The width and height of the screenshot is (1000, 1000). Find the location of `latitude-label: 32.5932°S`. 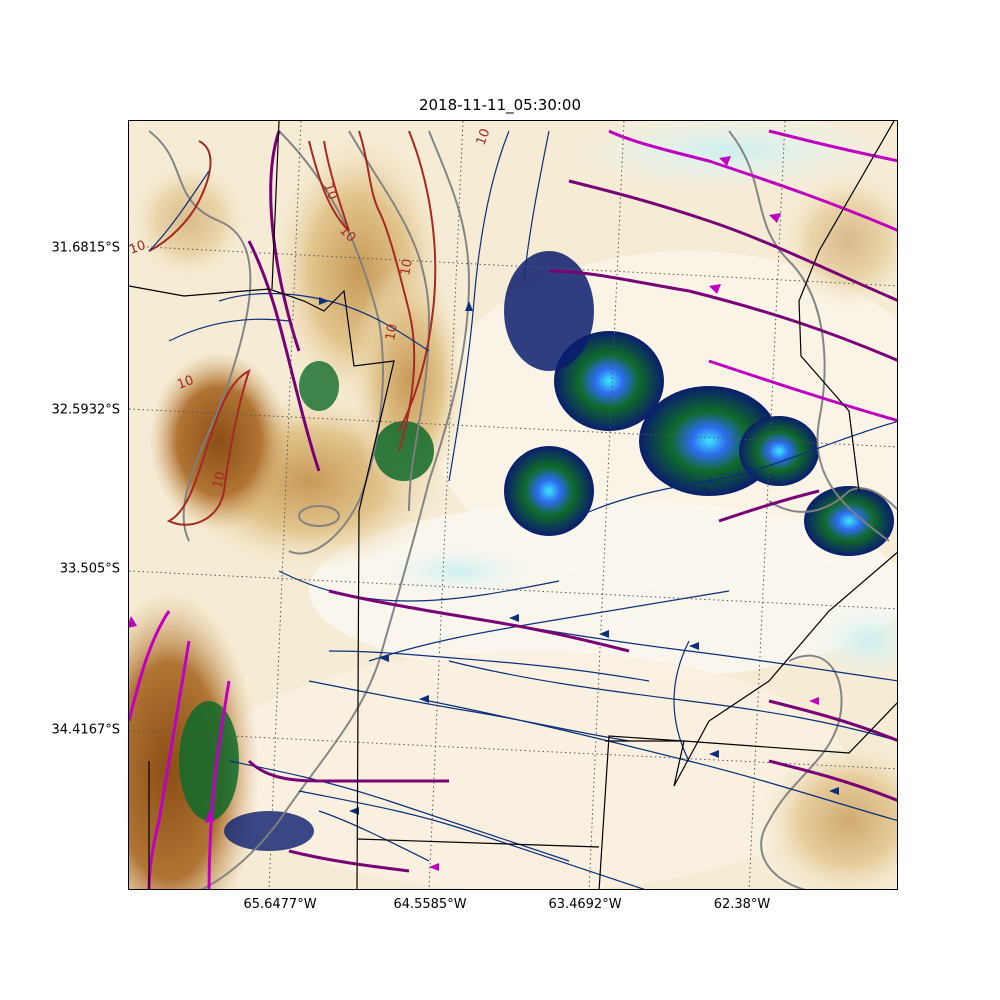

latitude-label: 32.5932°S is located at coordinates (85, 410).